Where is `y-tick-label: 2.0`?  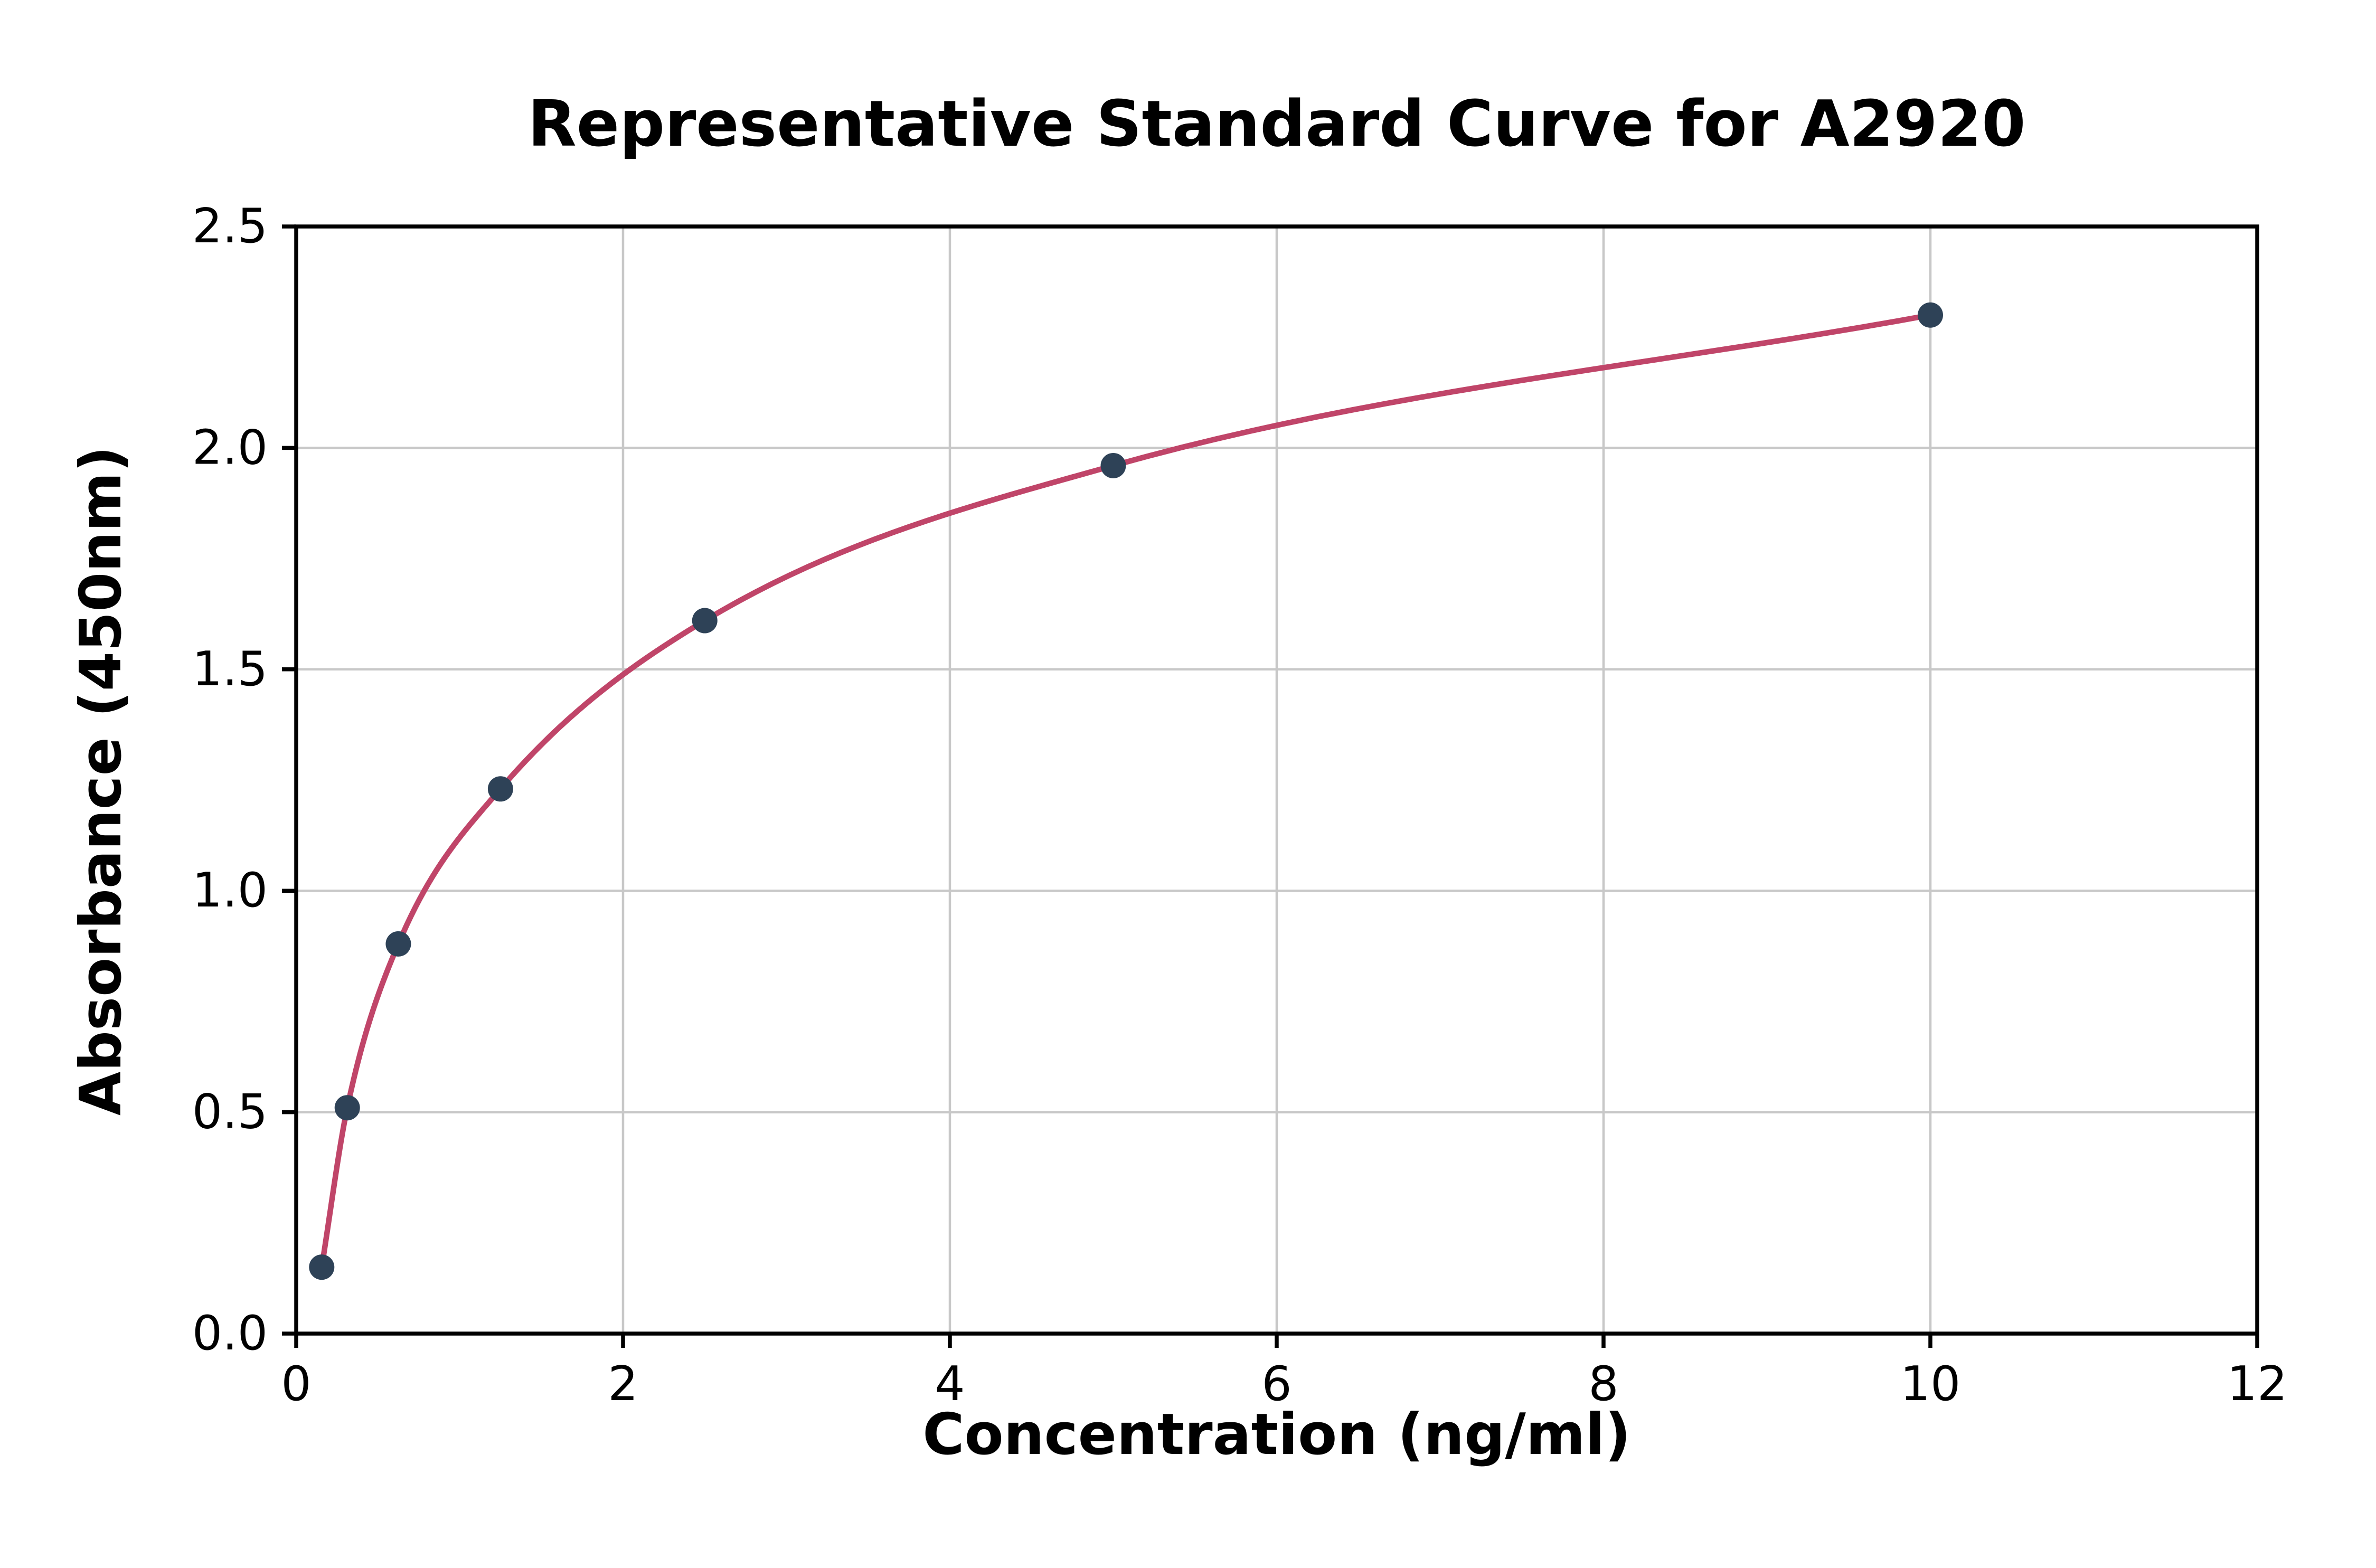
y-tick-label: 2.0 is located at coordinates (230, 447).